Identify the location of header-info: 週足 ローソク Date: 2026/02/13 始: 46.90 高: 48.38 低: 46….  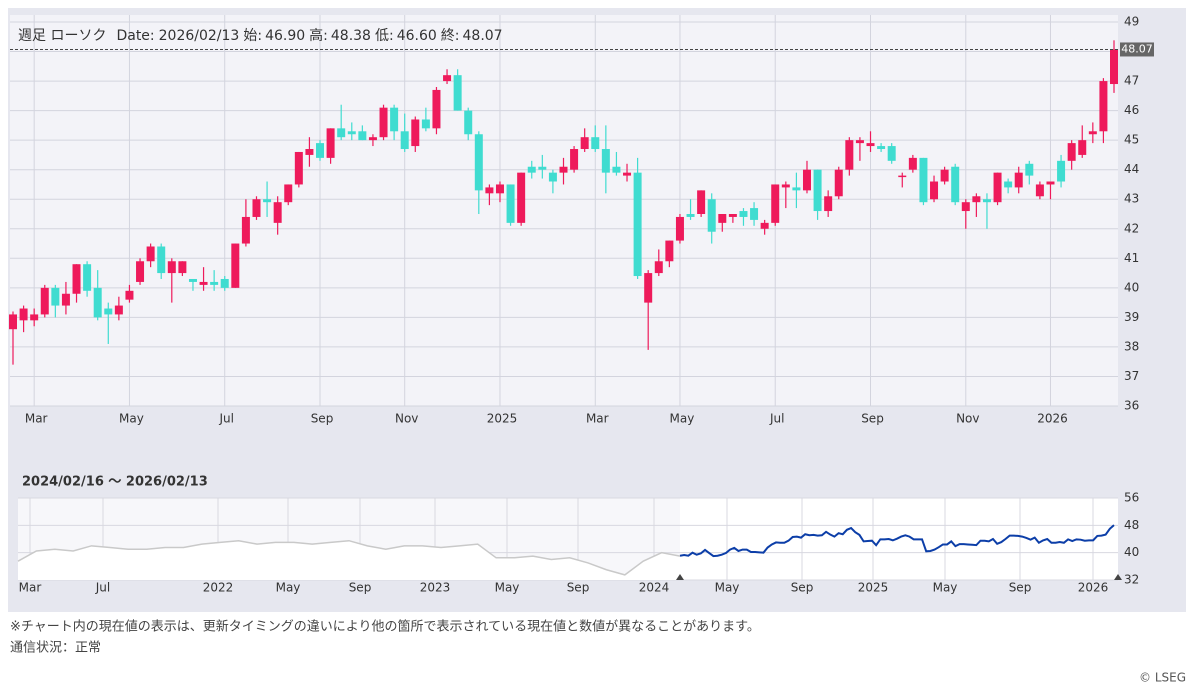
(260, 35).